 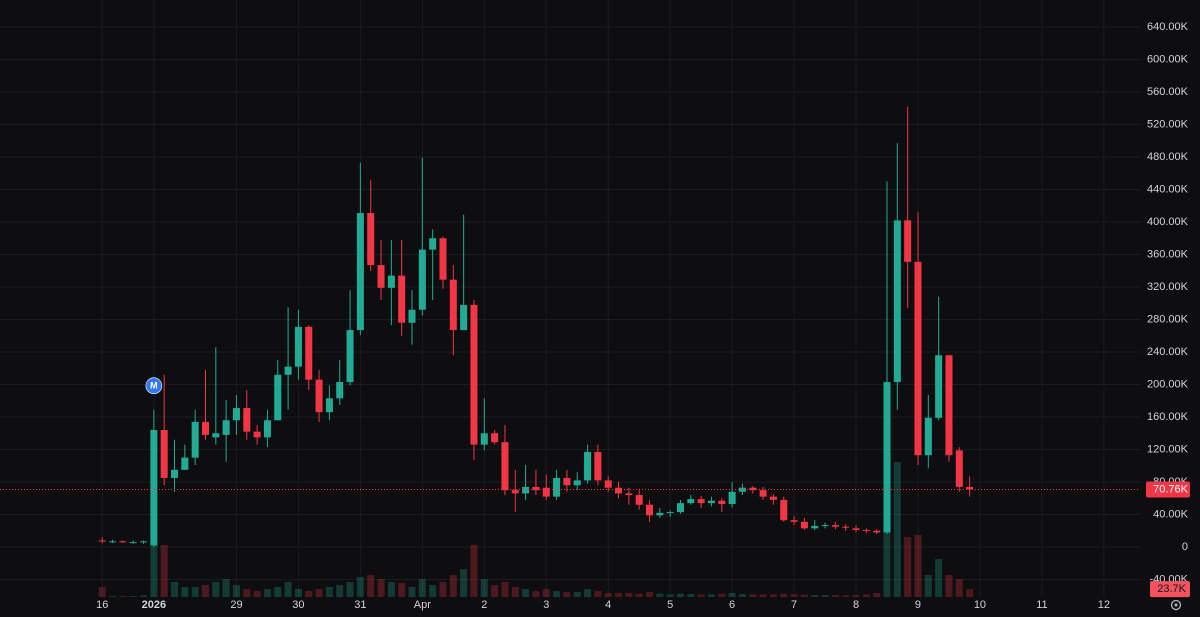 What do you see at coordinates (1168, 124) in the screenshot?
I see `y-tick-label: 520.00K` at bounding box center [1168, 124].